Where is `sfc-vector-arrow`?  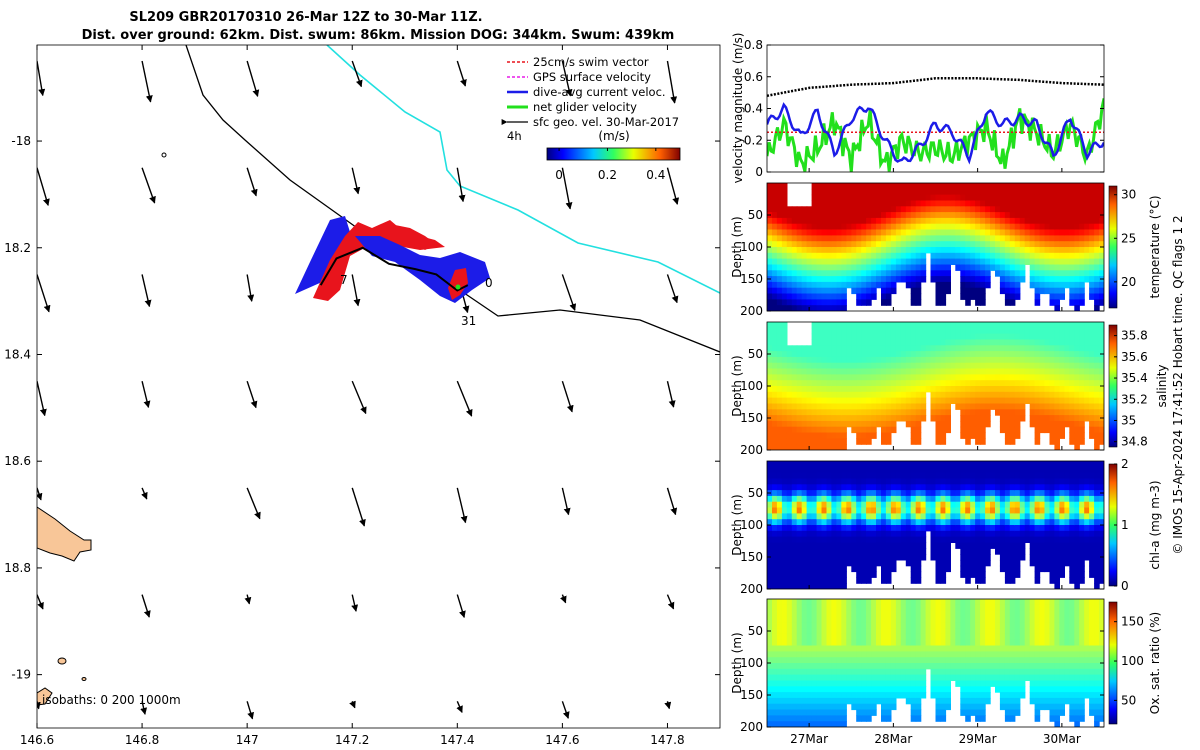
sfc-vector-arrow is located at coordinates (144, 708).